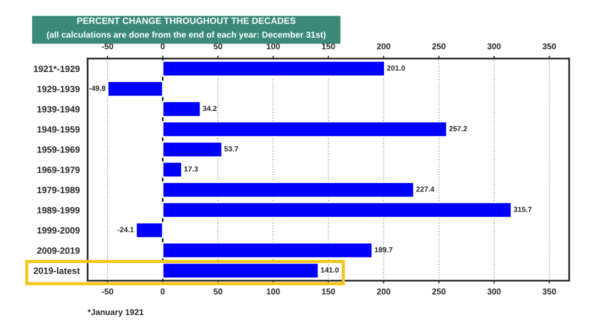  Describe the element at coordinates (329, 291) in the screenshot. I see `x-tick-label: 150` at that location.